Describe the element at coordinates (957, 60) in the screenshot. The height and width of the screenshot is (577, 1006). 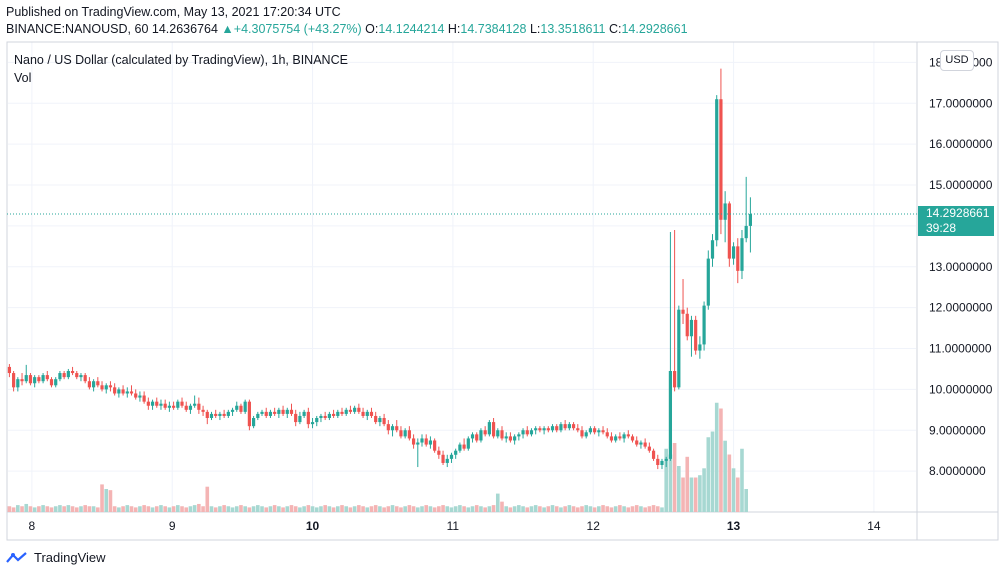
I see `currency-button: USD` at that location.